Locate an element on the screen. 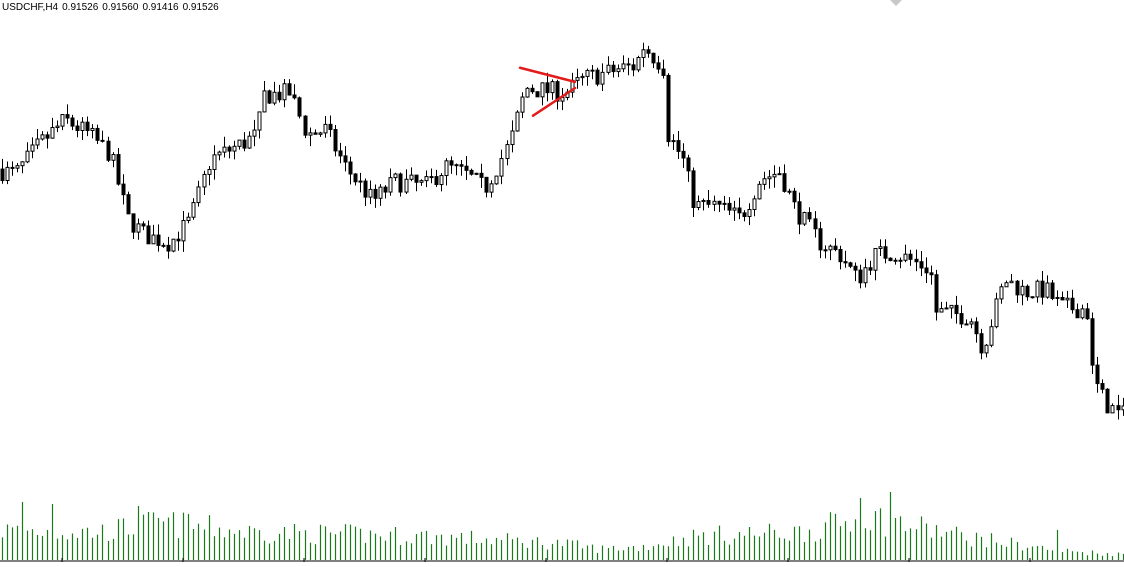 This screenshot has height=567, width=1124. chart-shift-marker is located at coordinates (896, 3).